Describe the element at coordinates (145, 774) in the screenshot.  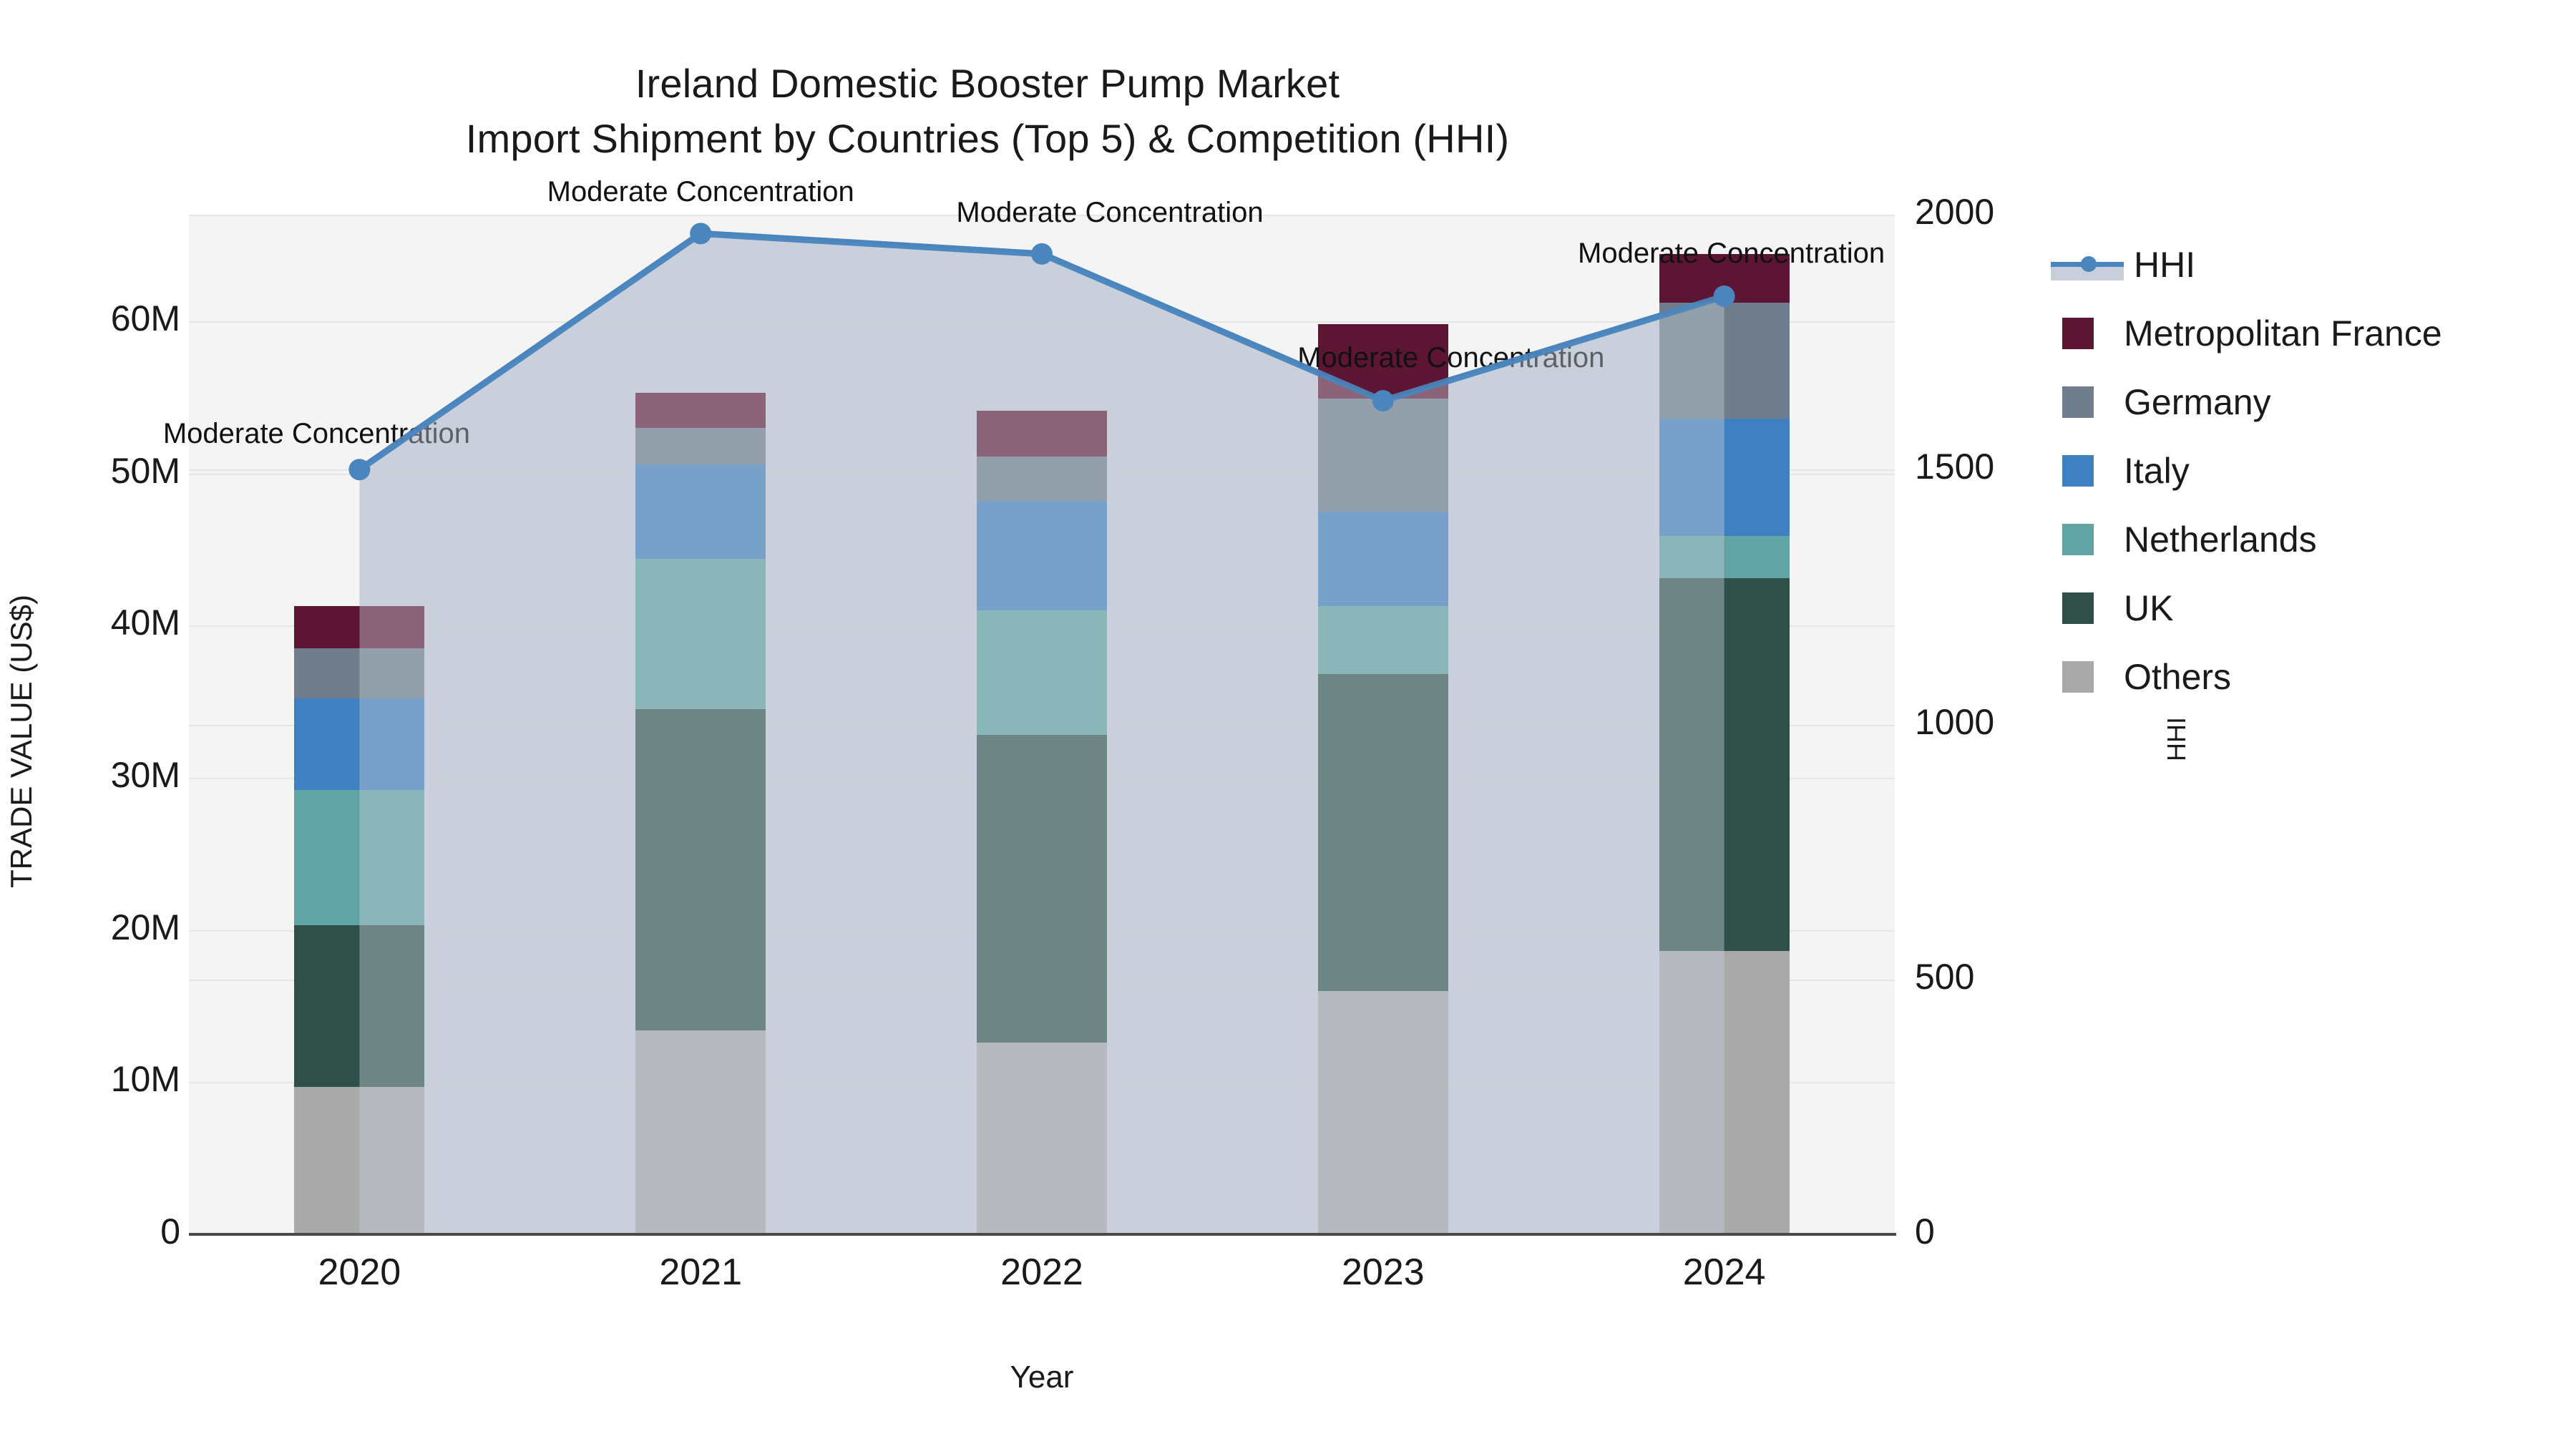
I see `y-axis-left-tick: 30M` at that location.